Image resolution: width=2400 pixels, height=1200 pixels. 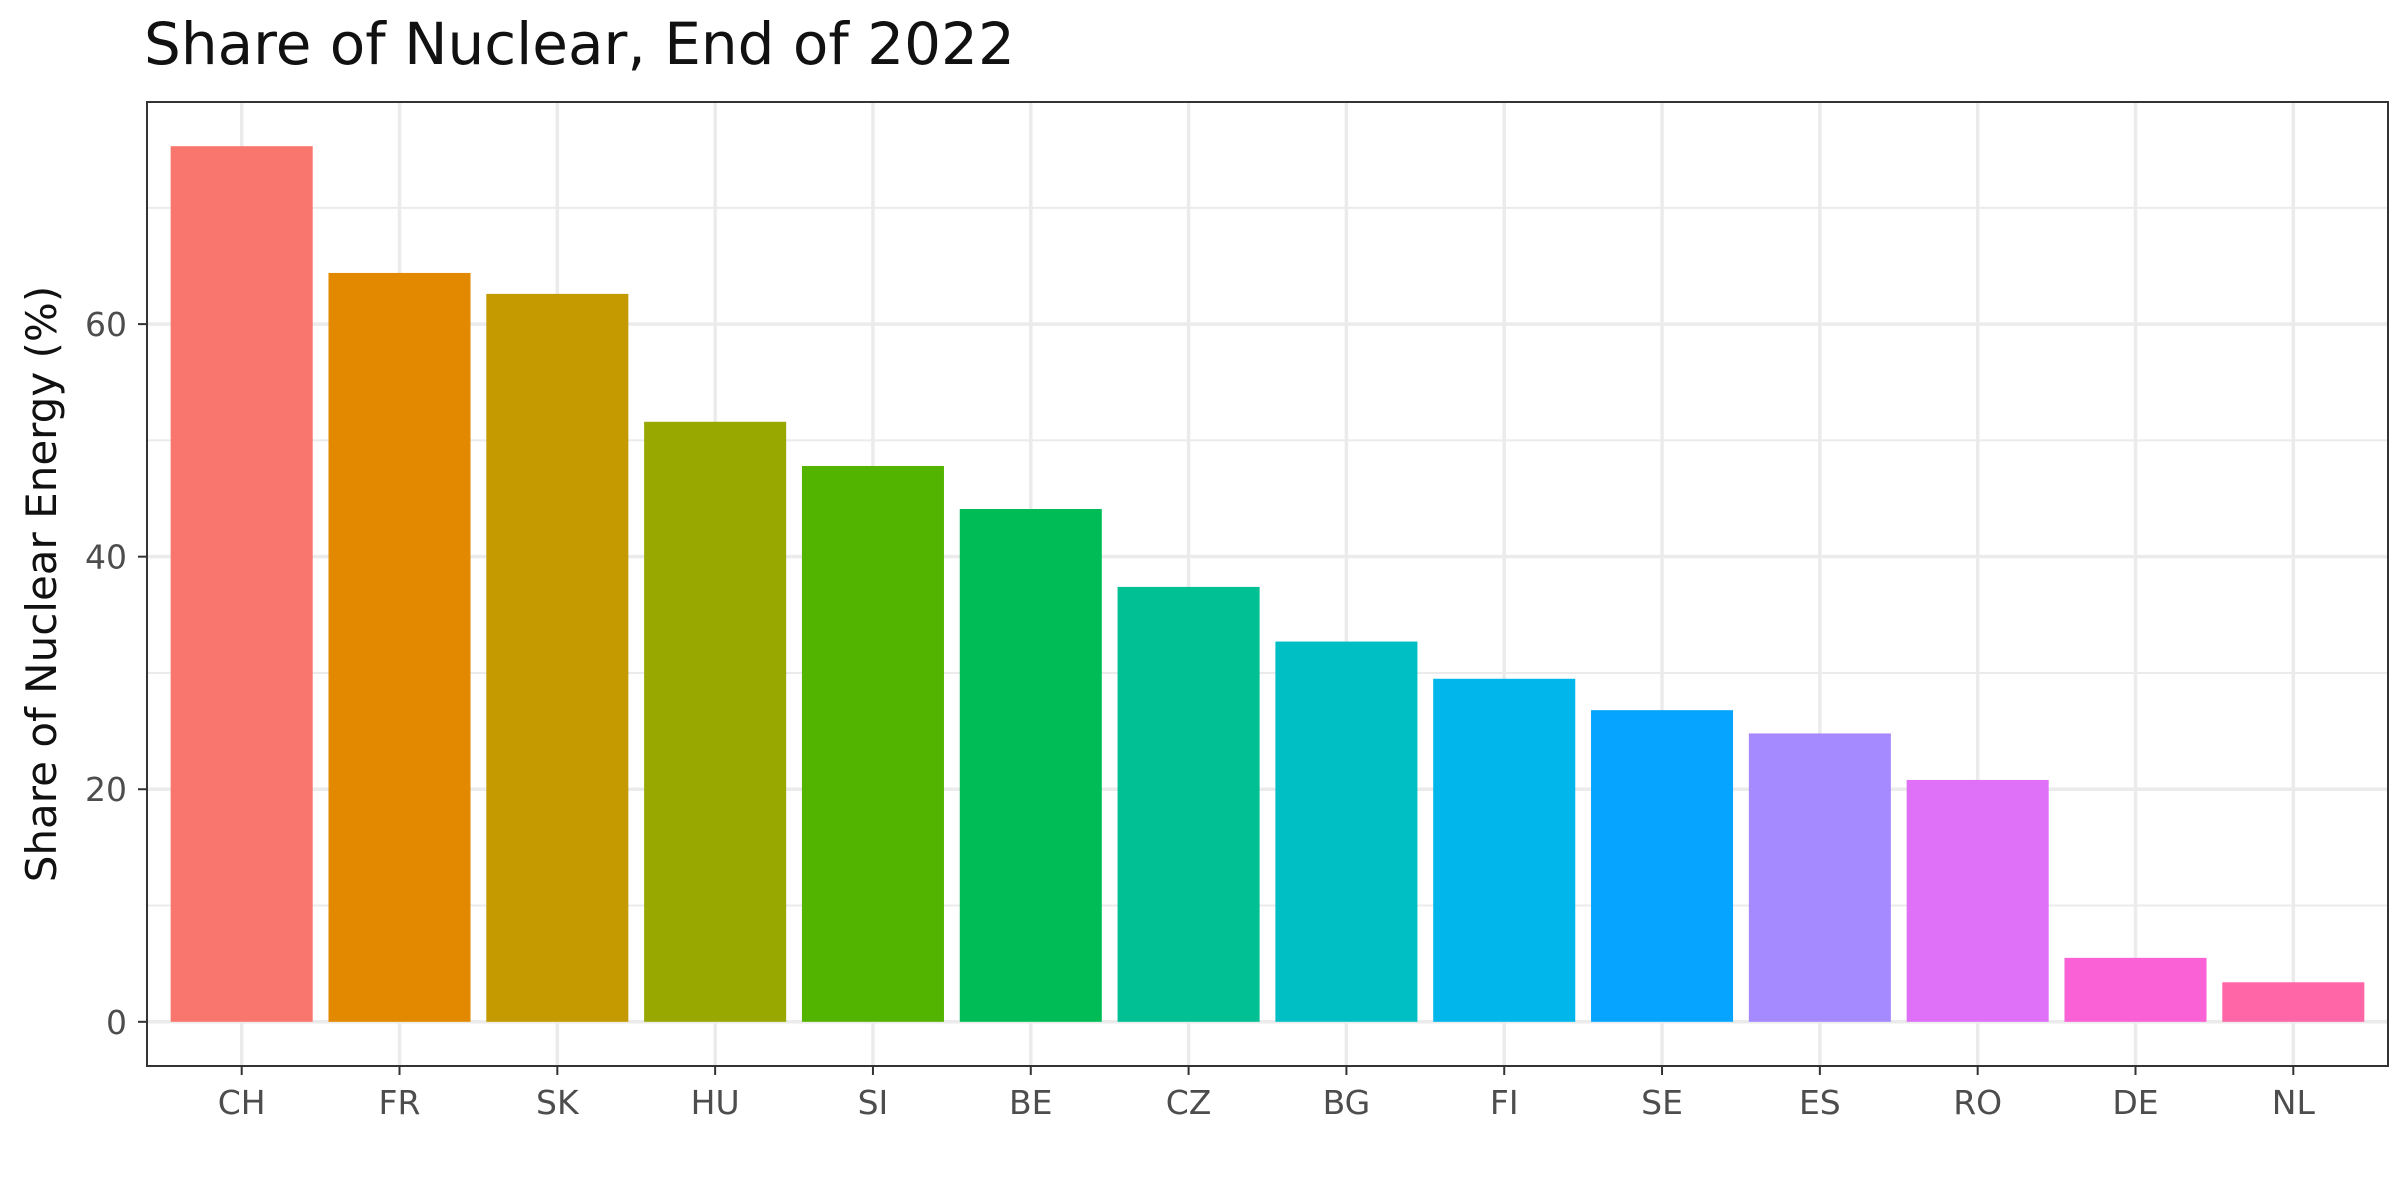 What do you see at coordinates (1662, 866) in the screenshot?
I see `bar-se` at bounding box center [1662, 866].